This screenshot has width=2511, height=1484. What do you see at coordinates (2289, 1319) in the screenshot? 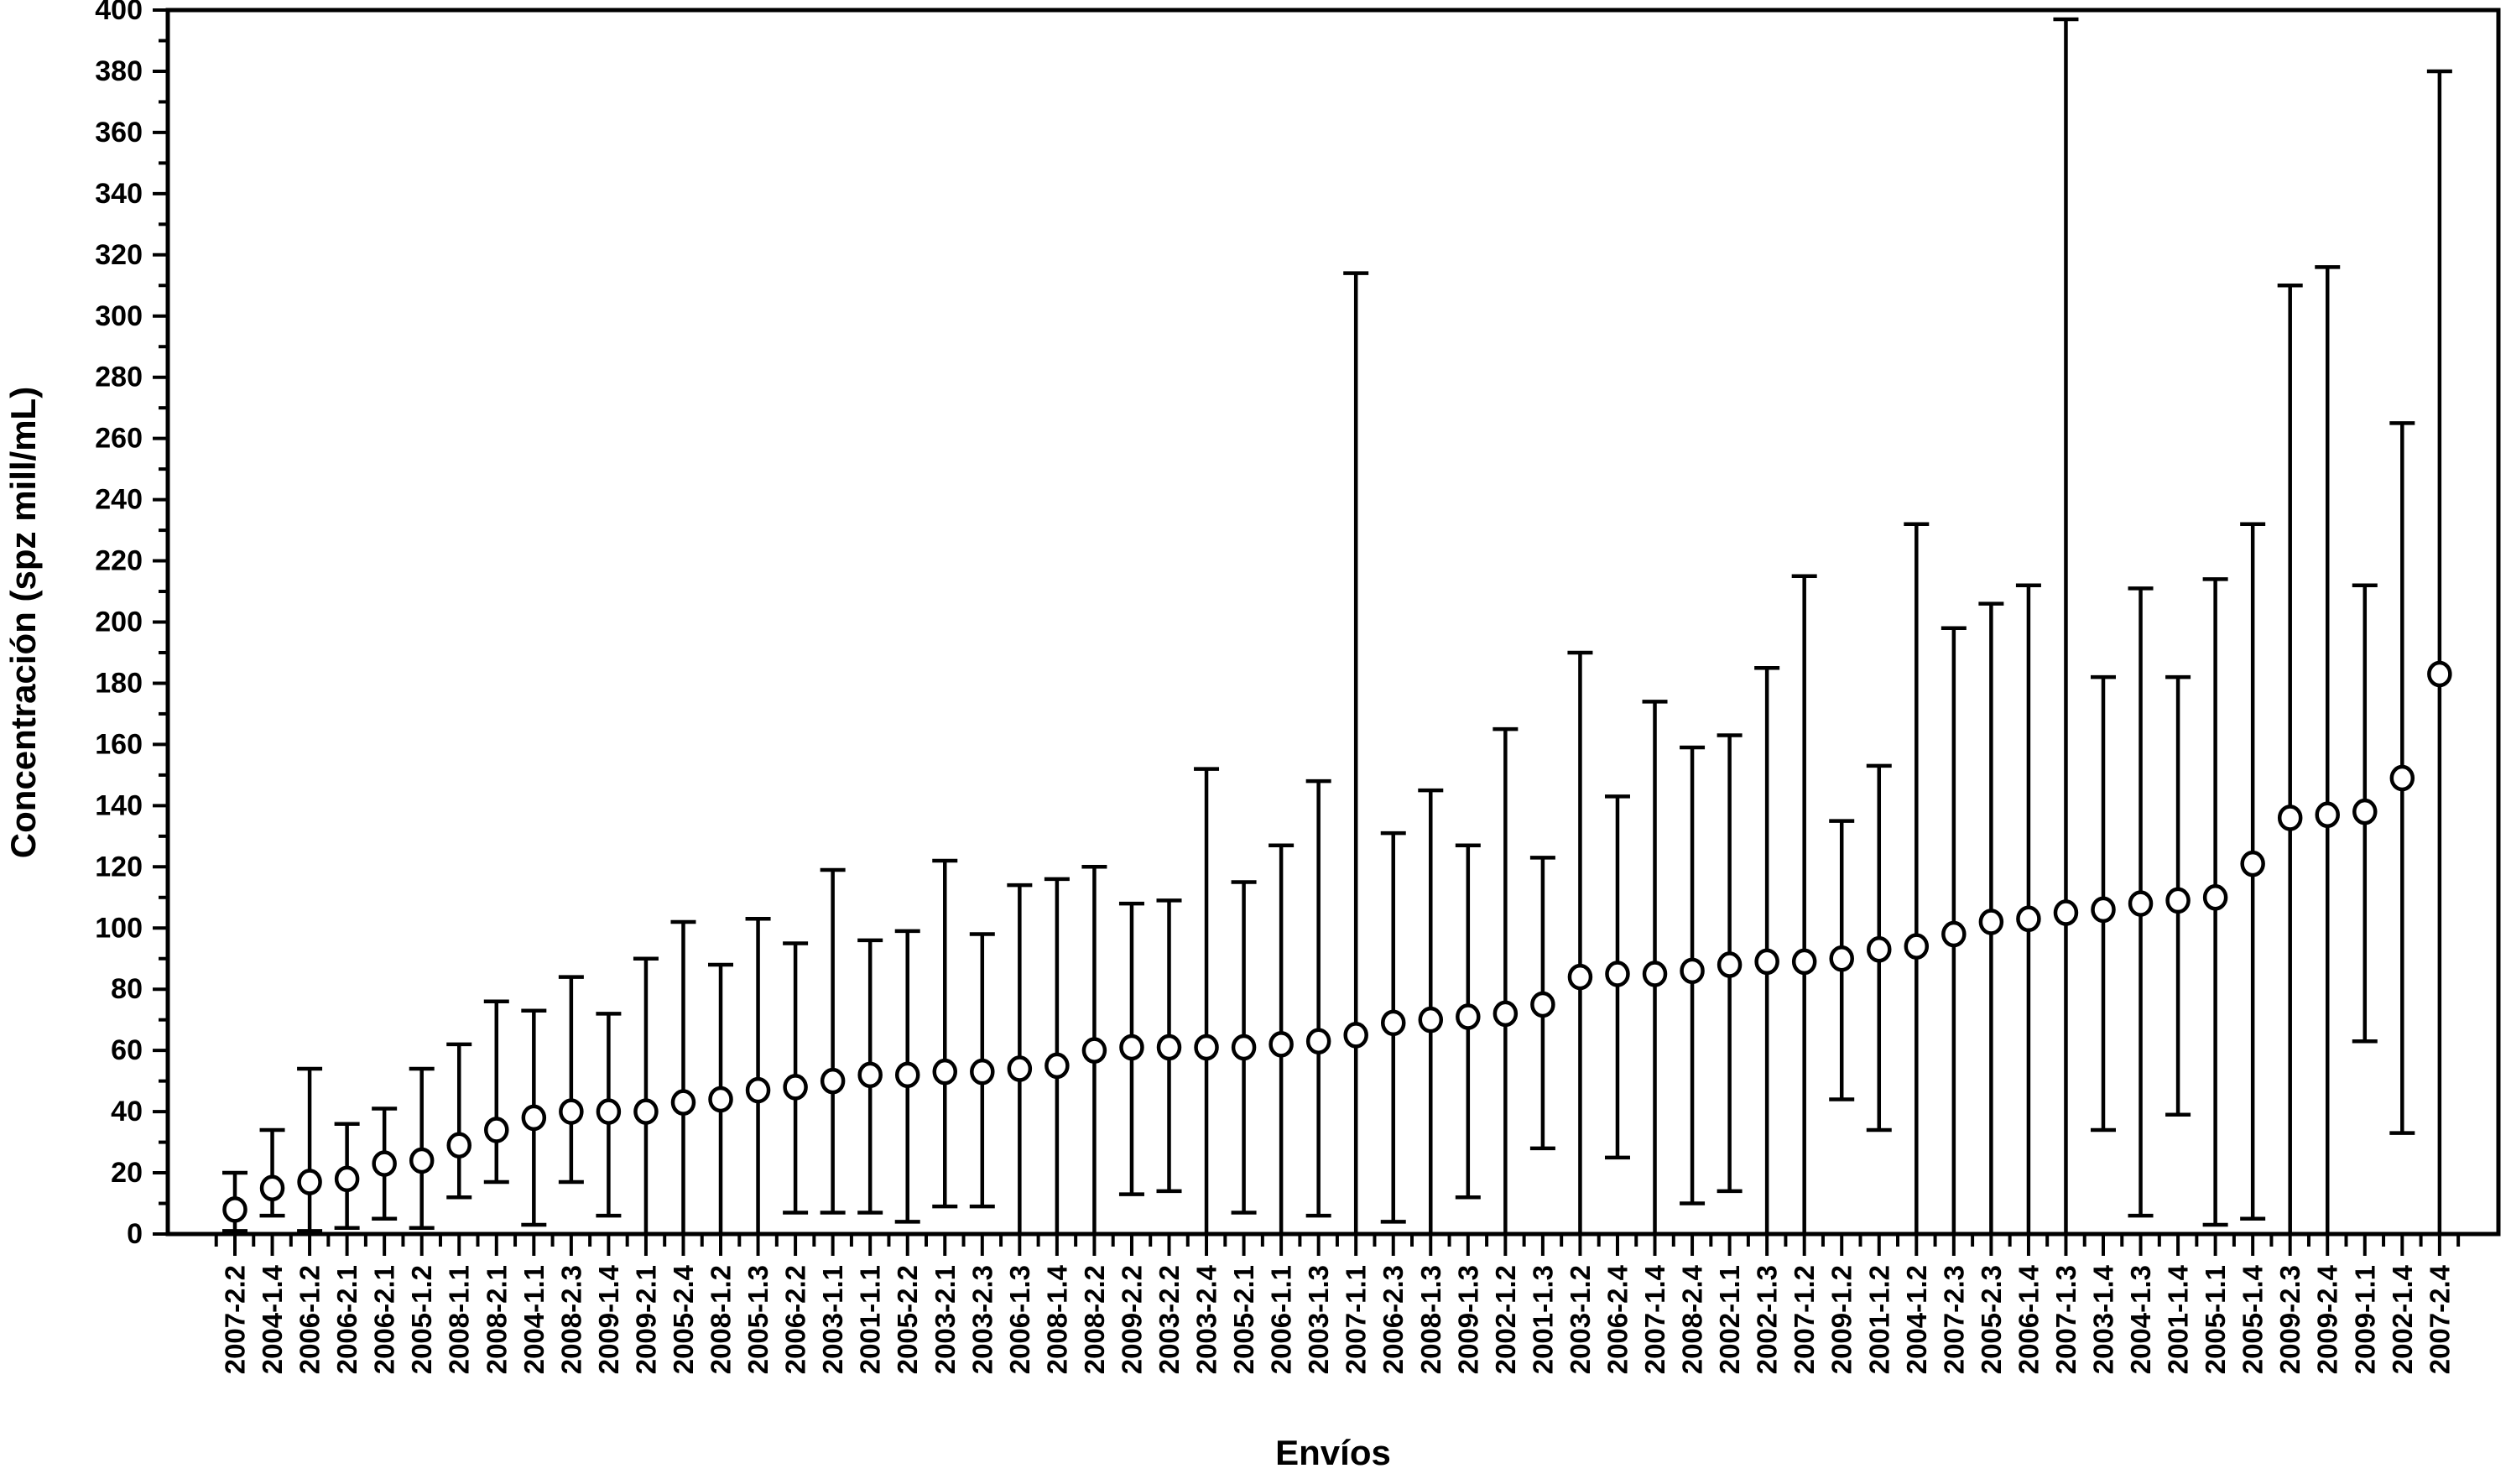
I see `x-tick-label: 2009-2.3` at bounding box center [2289, 1319].